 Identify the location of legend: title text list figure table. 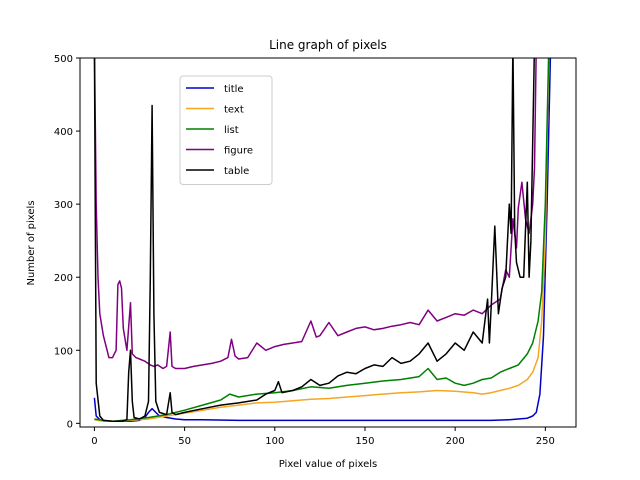
(226, 130).